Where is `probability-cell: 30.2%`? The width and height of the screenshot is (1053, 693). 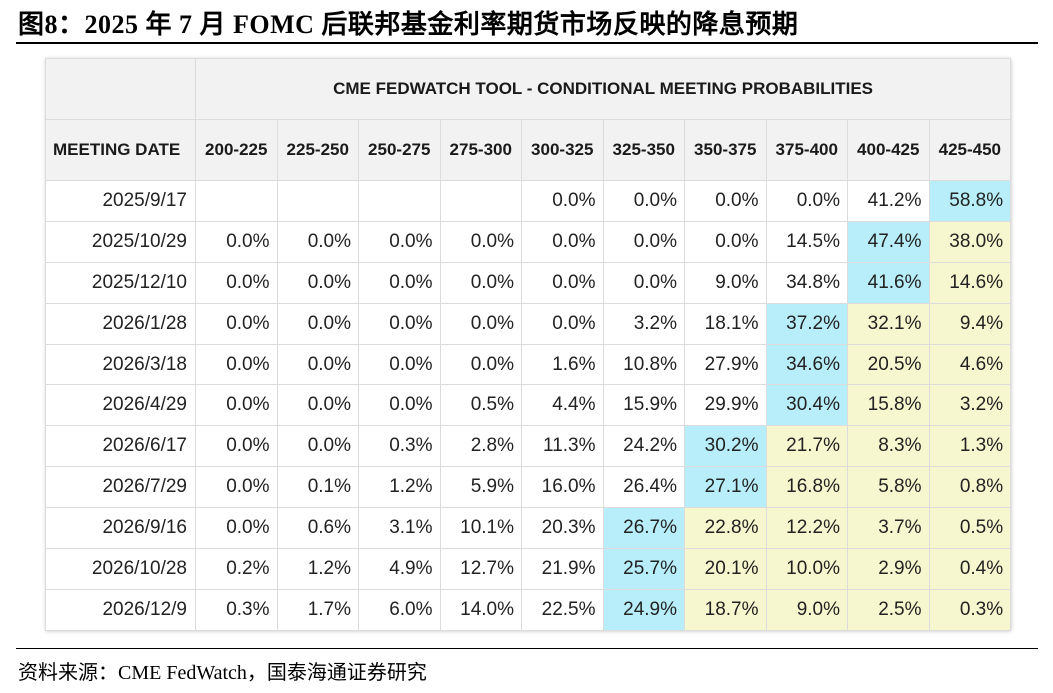 probability-cell: 30.2% is located at coordinates (725, 446).